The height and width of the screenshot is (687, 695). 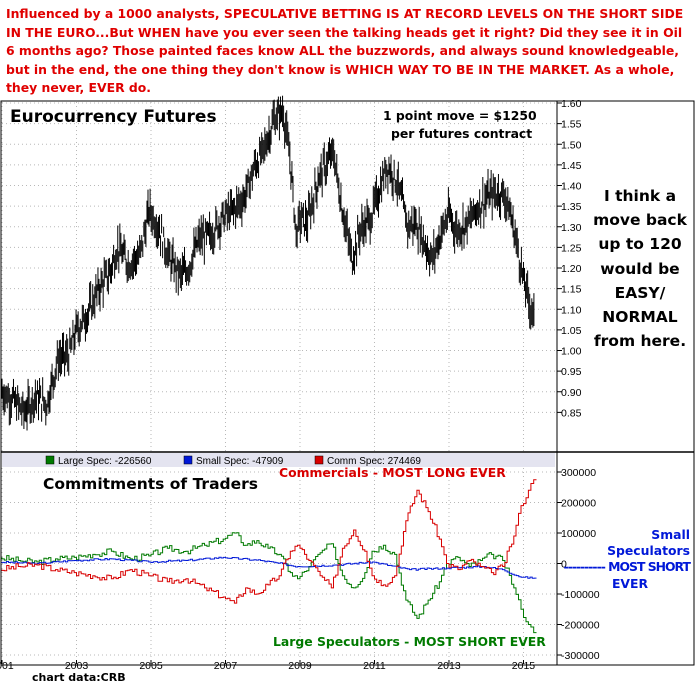 I want to click on price-y-tick-label: 1.20, so click(x=571, y=269).